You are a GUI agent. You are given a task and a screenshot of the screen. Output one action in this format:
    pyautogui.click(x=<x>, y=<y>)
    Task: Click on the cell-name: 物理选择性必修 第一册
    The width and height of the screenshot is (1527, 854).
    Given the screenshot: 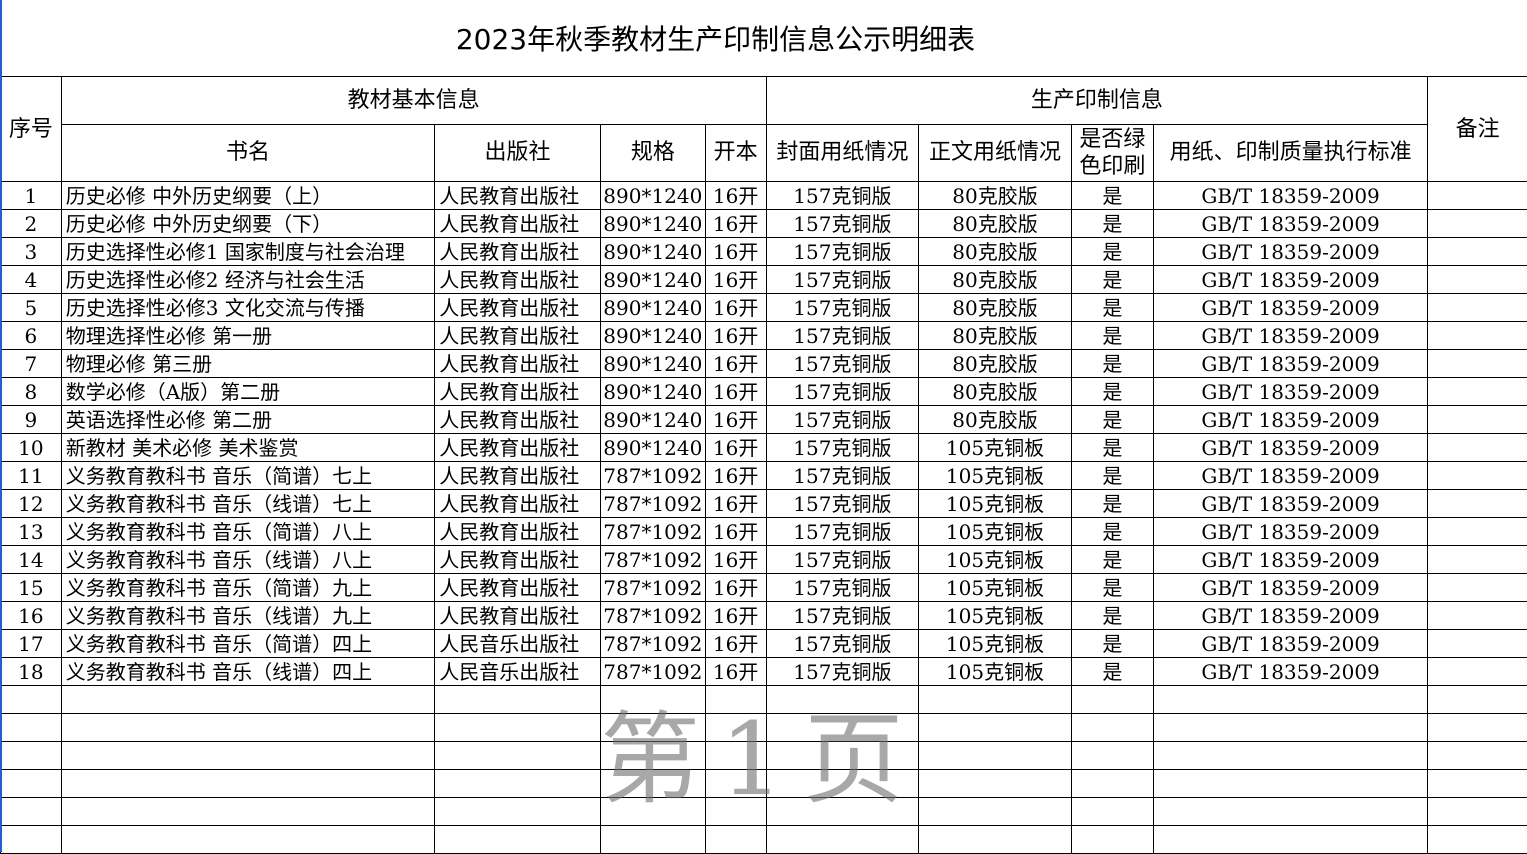 What is the action you would take?
    pyautogui.click(x=248, y=336)
    